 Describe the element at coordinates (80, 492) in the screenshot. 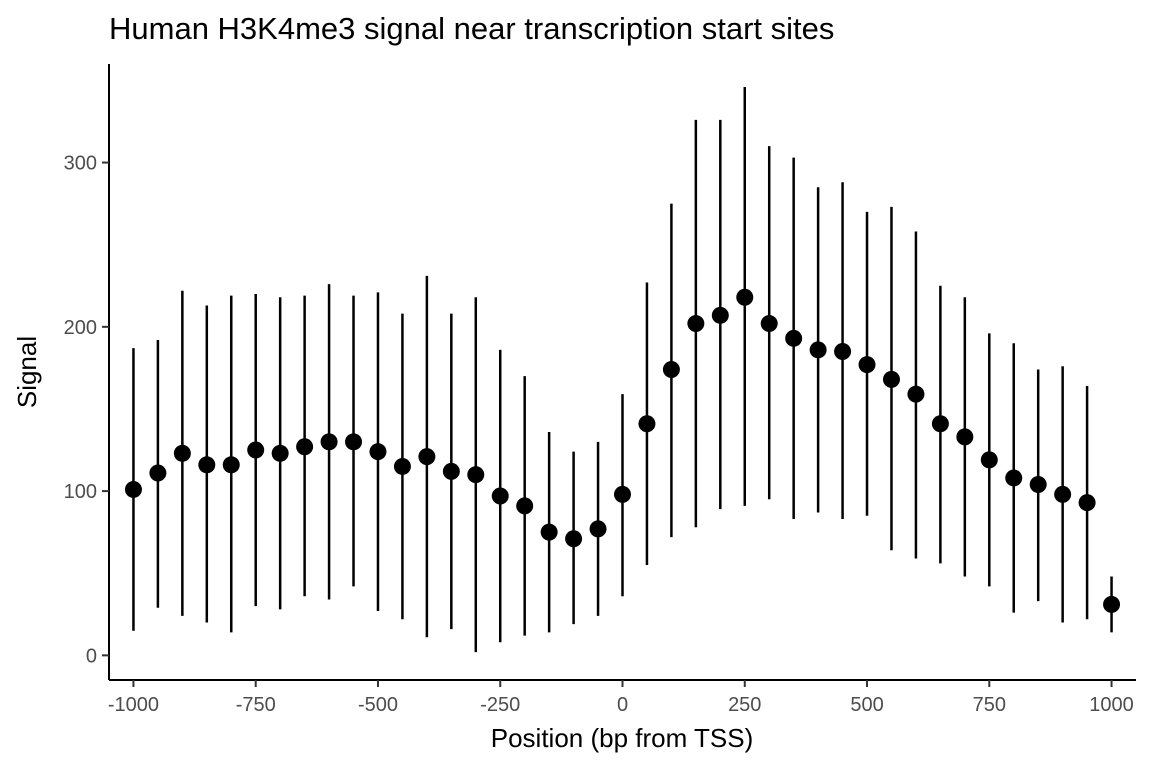

I see `y-tick-label: 100` at that location.